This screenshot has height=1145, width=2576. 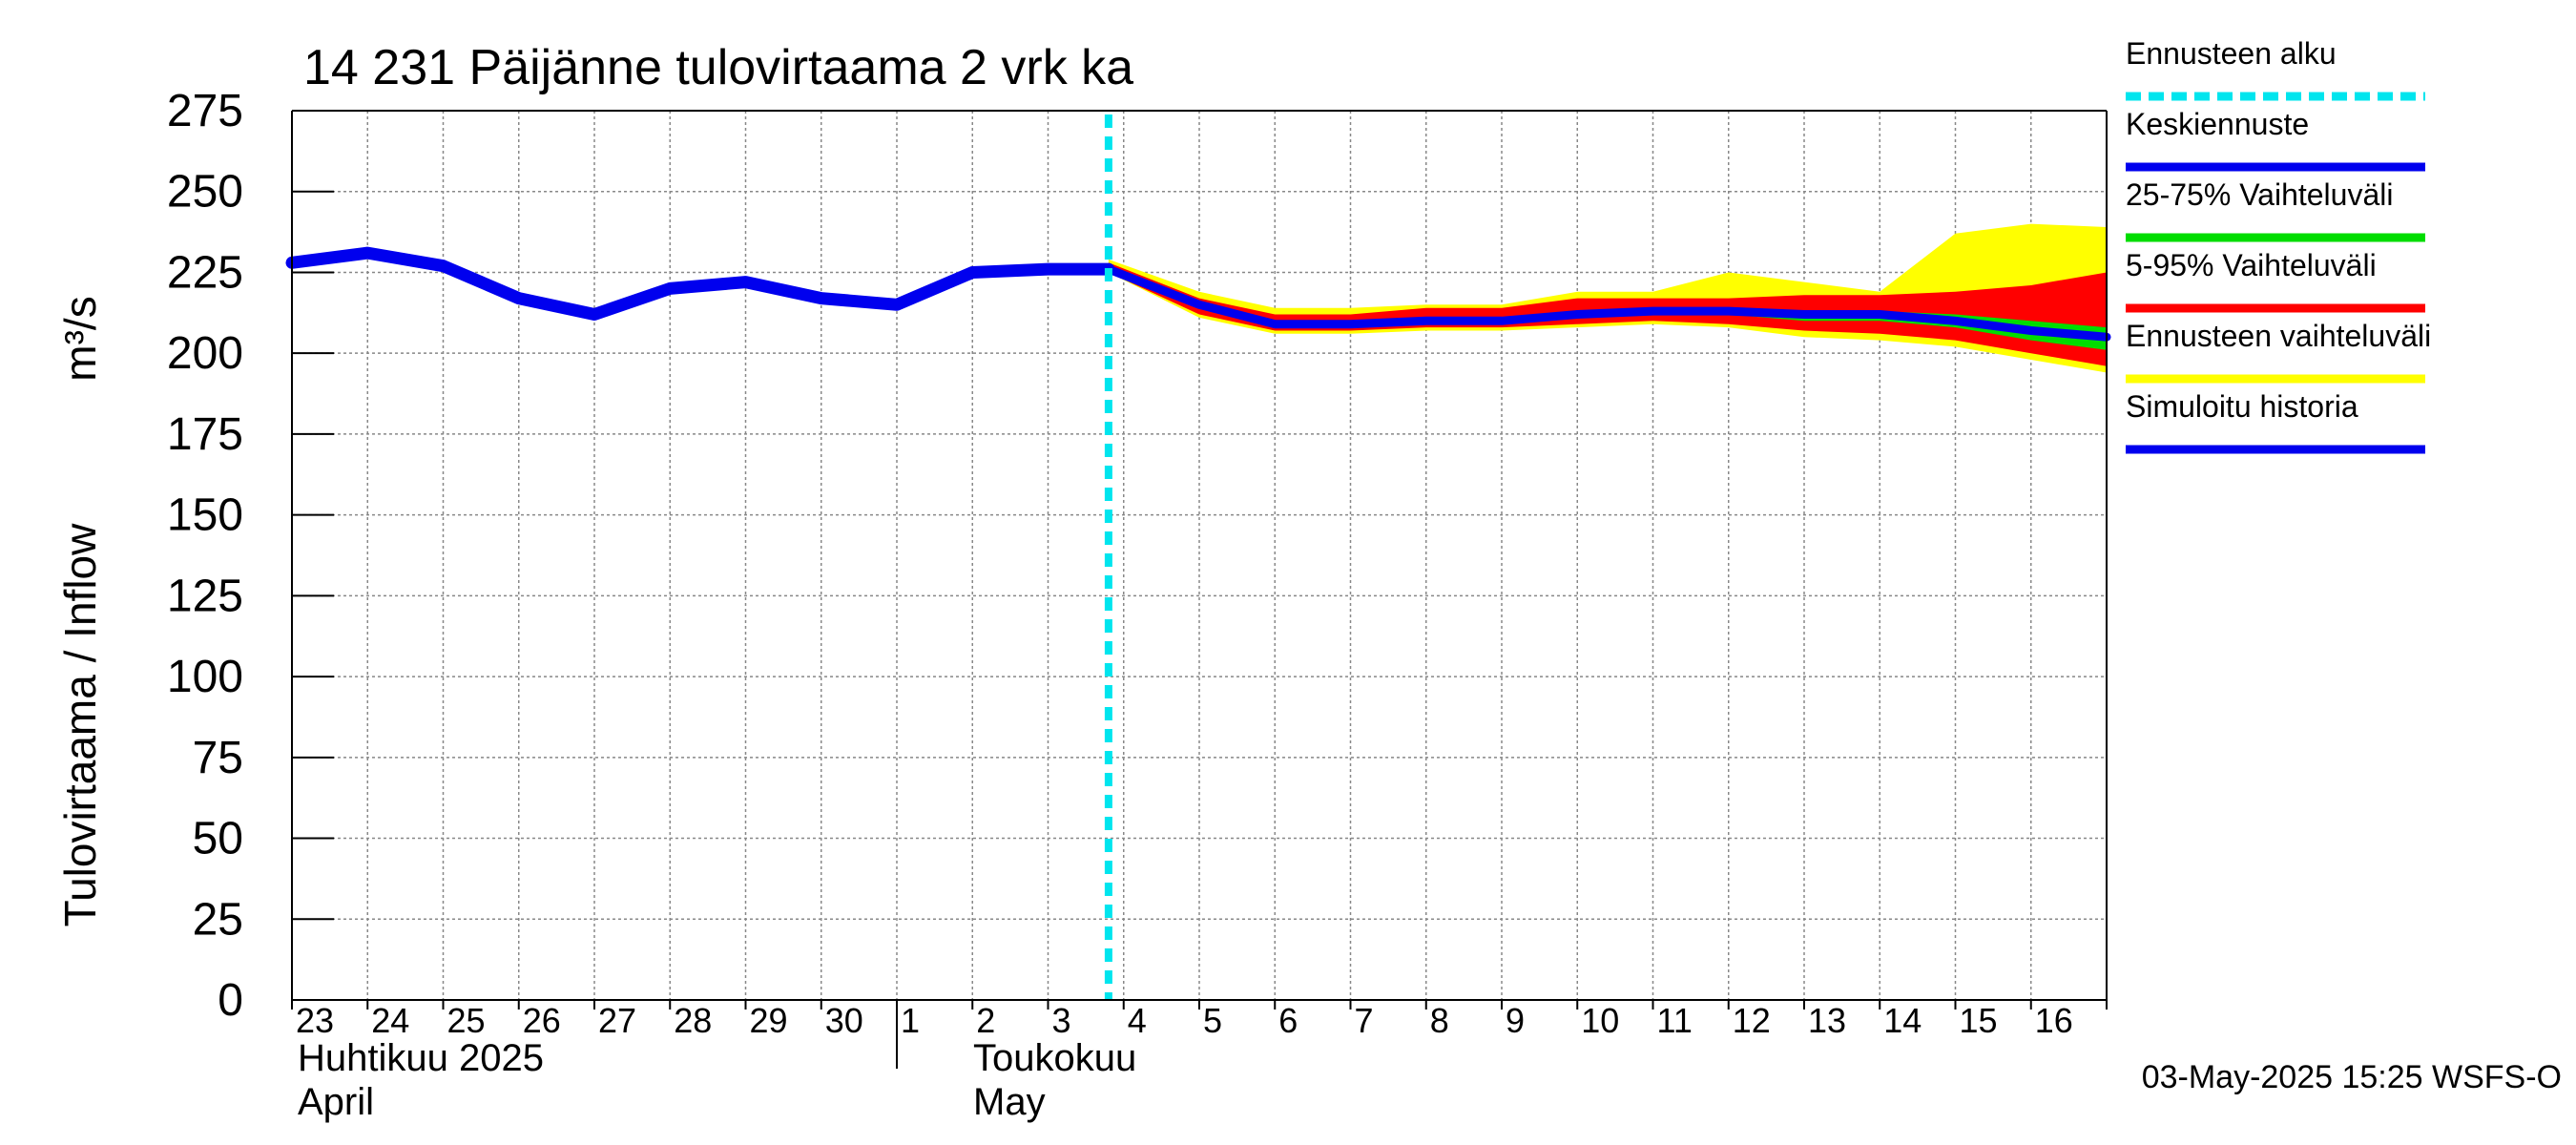 I want to click on month-label-english: April, so click(x=336, y=1102).